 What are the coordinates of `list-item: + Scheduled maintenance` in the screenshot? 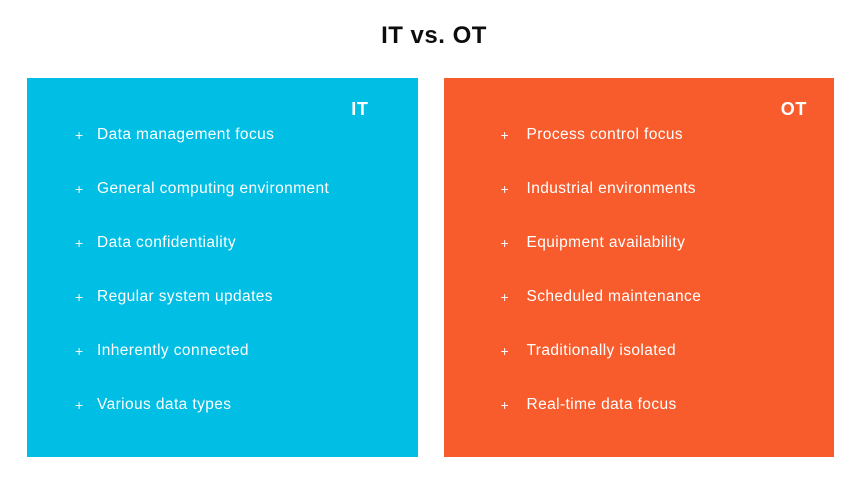 It's located at (639, 297).